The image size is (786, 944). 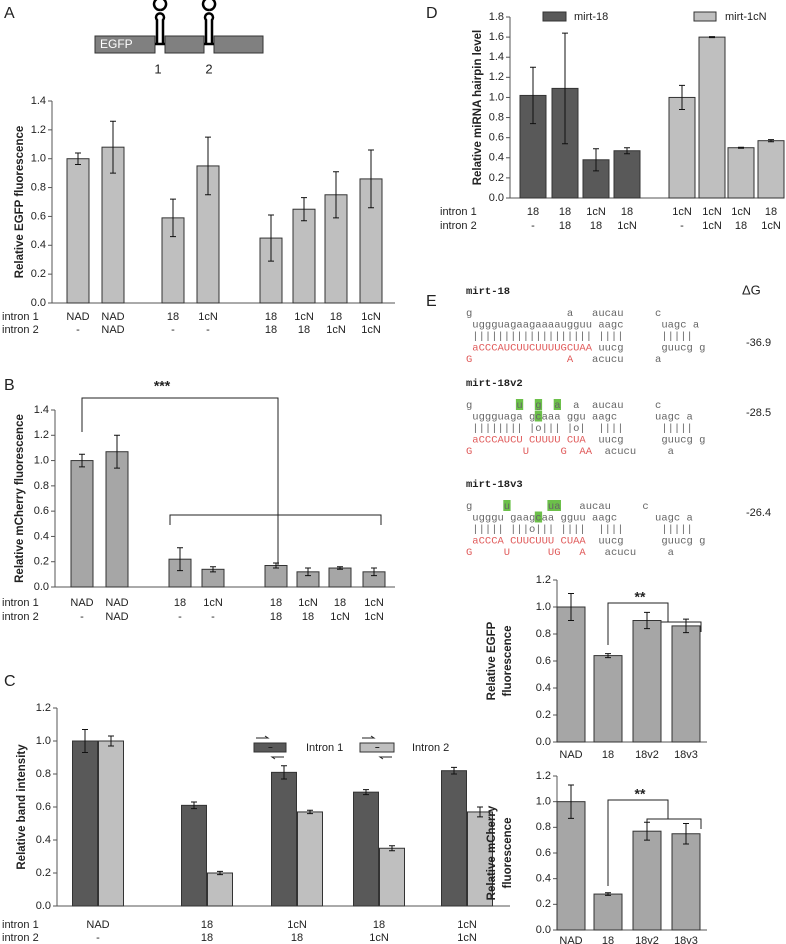 I want to click on site-label: 2, so click(x=208, y=68).